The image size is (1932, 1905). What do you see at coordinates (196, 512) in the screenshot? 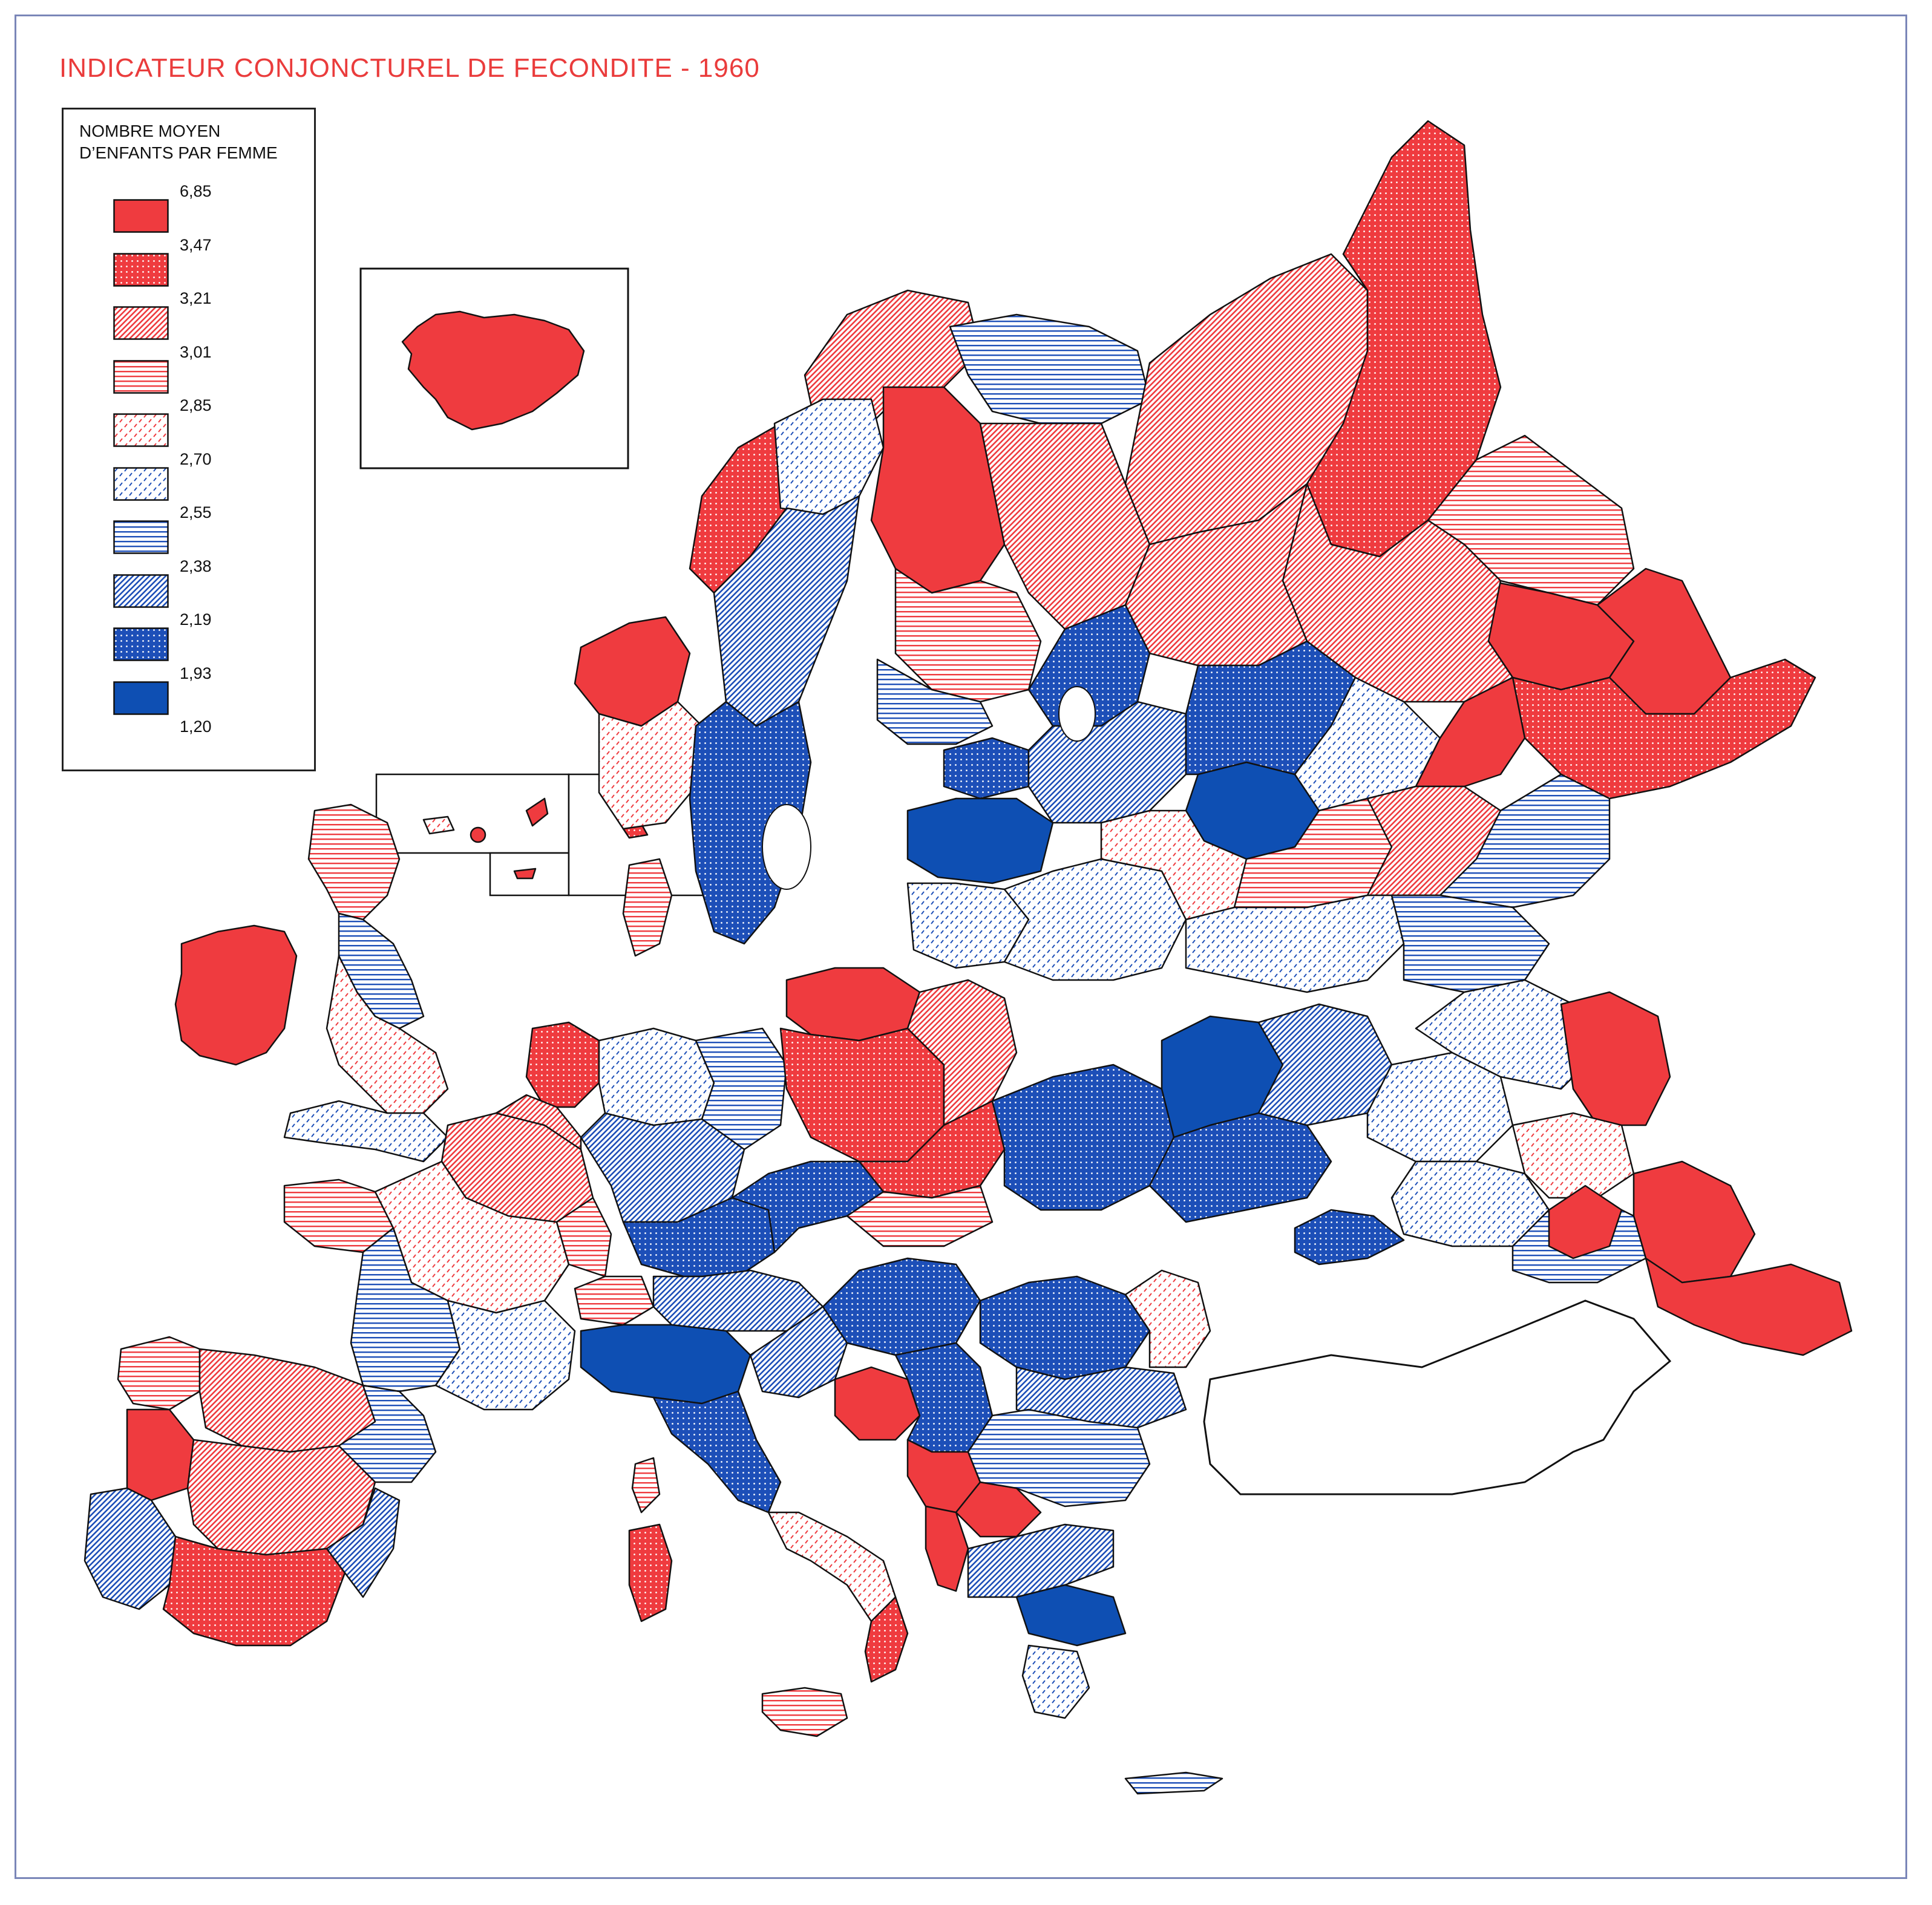
I see `legend-bound-6: 2,55` at bounding box center [196, 512].